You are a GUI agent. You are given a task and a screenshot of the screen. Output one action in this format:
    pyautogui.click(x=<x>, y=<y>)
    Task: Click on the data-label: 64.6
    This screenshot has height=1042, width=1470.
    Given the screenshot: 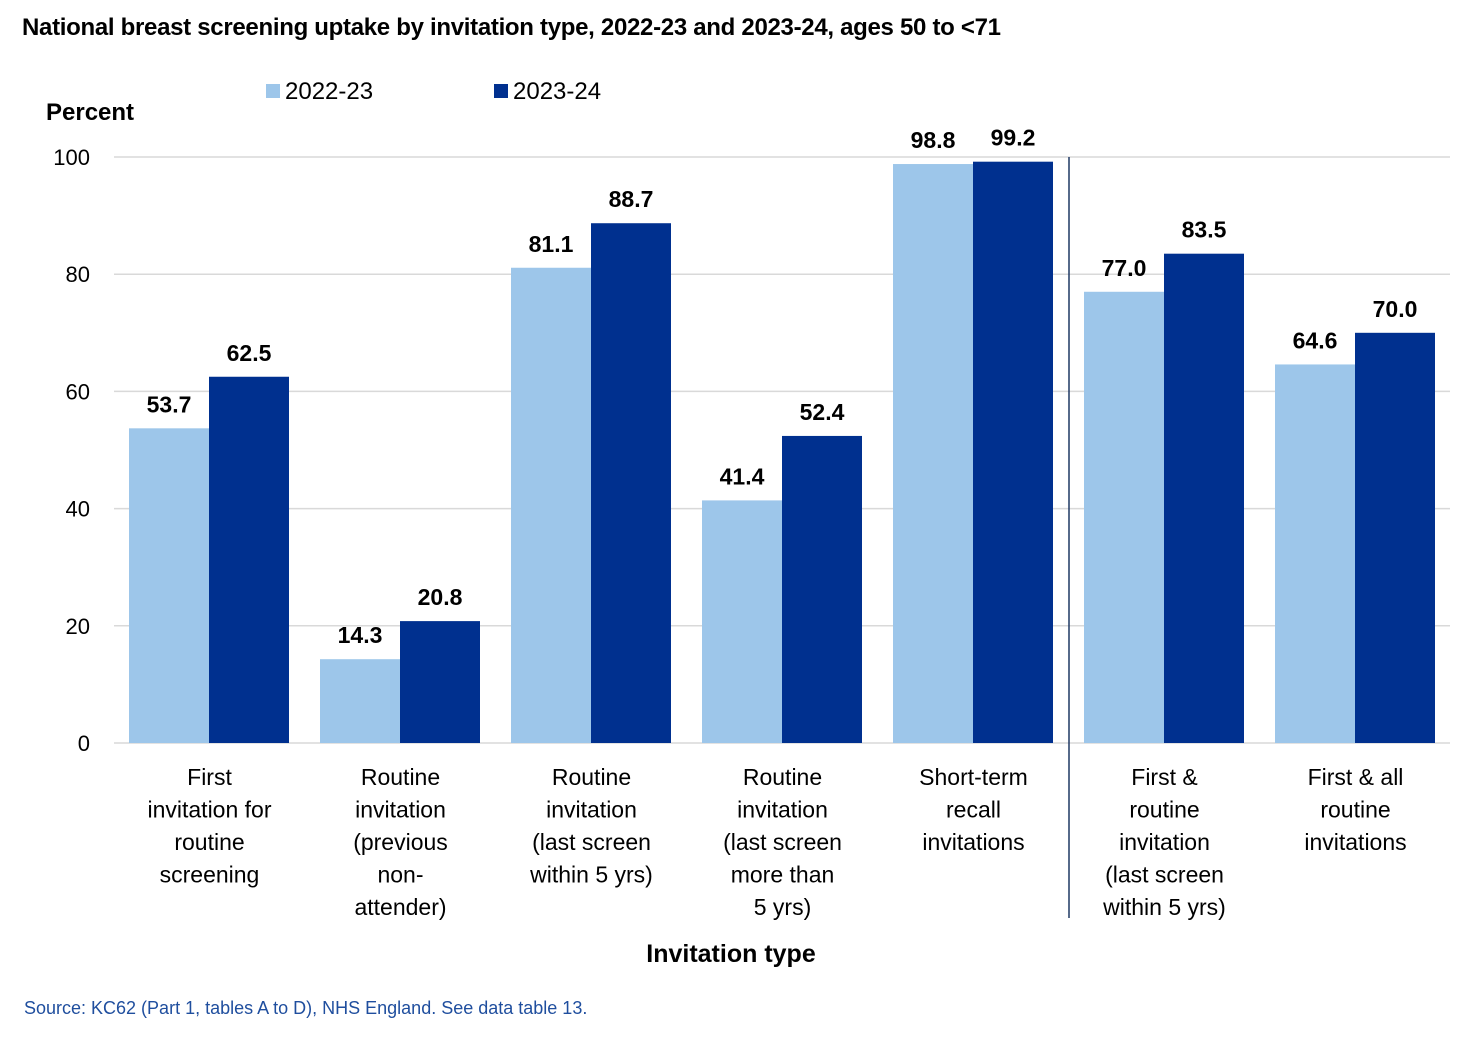 What is the action you would take?
    pyautogui.click(x=1315, y=340)
    